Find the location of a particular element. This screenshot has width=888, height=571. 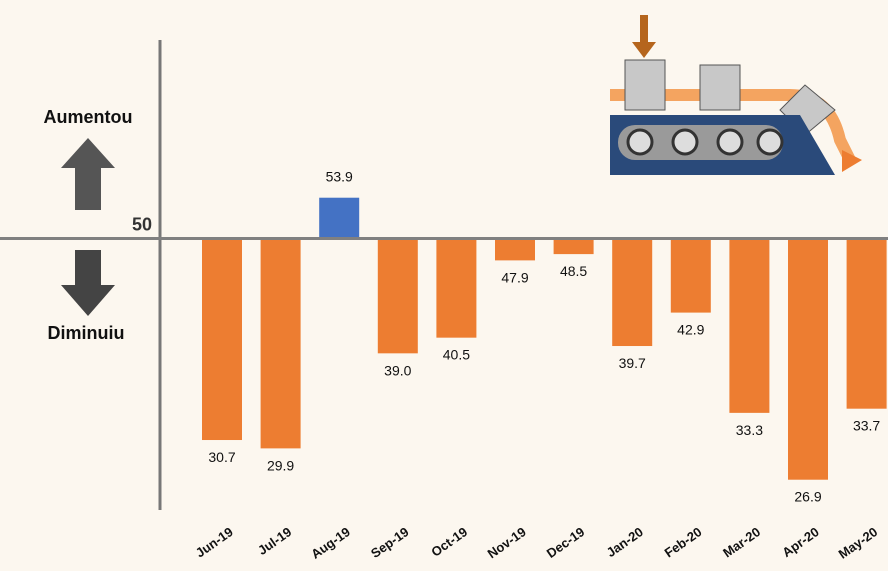

data-label: 30.7 is located at coordinates (221, 457).